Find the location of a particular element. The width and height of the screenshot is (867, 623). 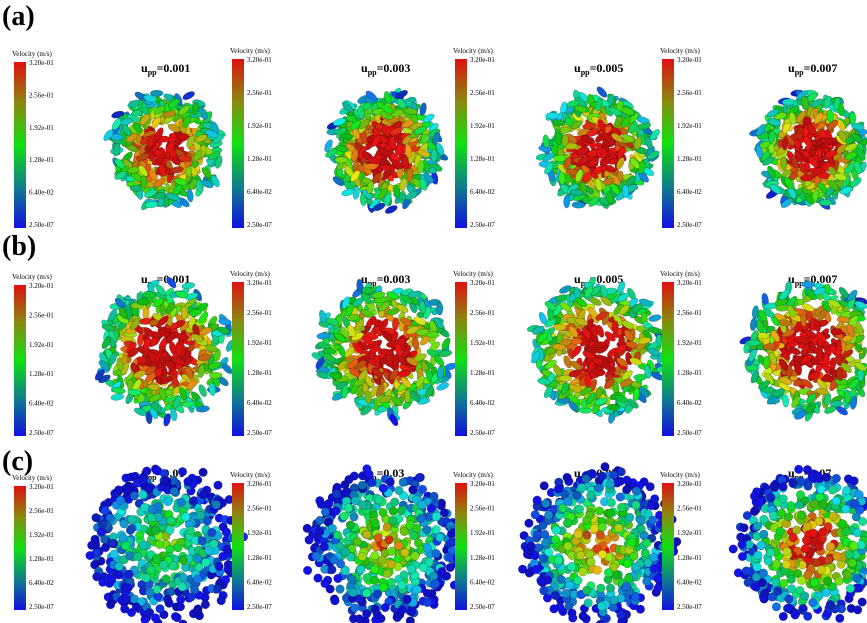

colorbar-tick-label: 1.28e-01 is located at coordinates (41, 160).